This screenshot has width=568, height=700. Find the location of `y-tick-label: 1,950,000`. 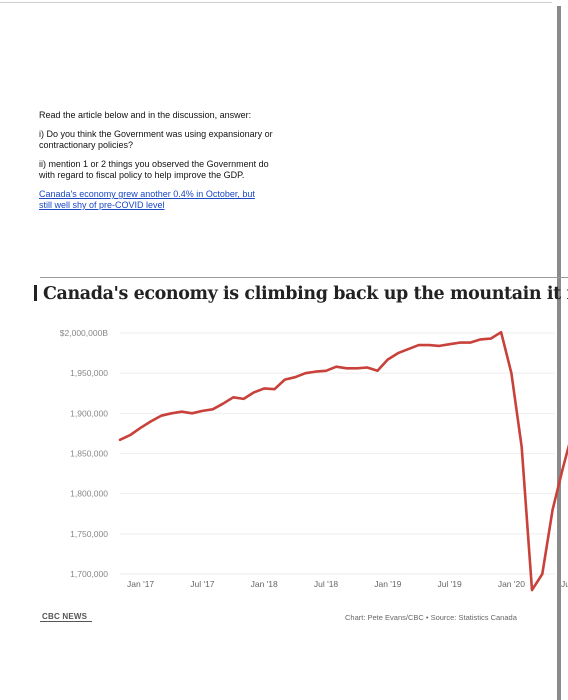

y-tick-label: 1,950,000 is located at coordinates (89, 373).